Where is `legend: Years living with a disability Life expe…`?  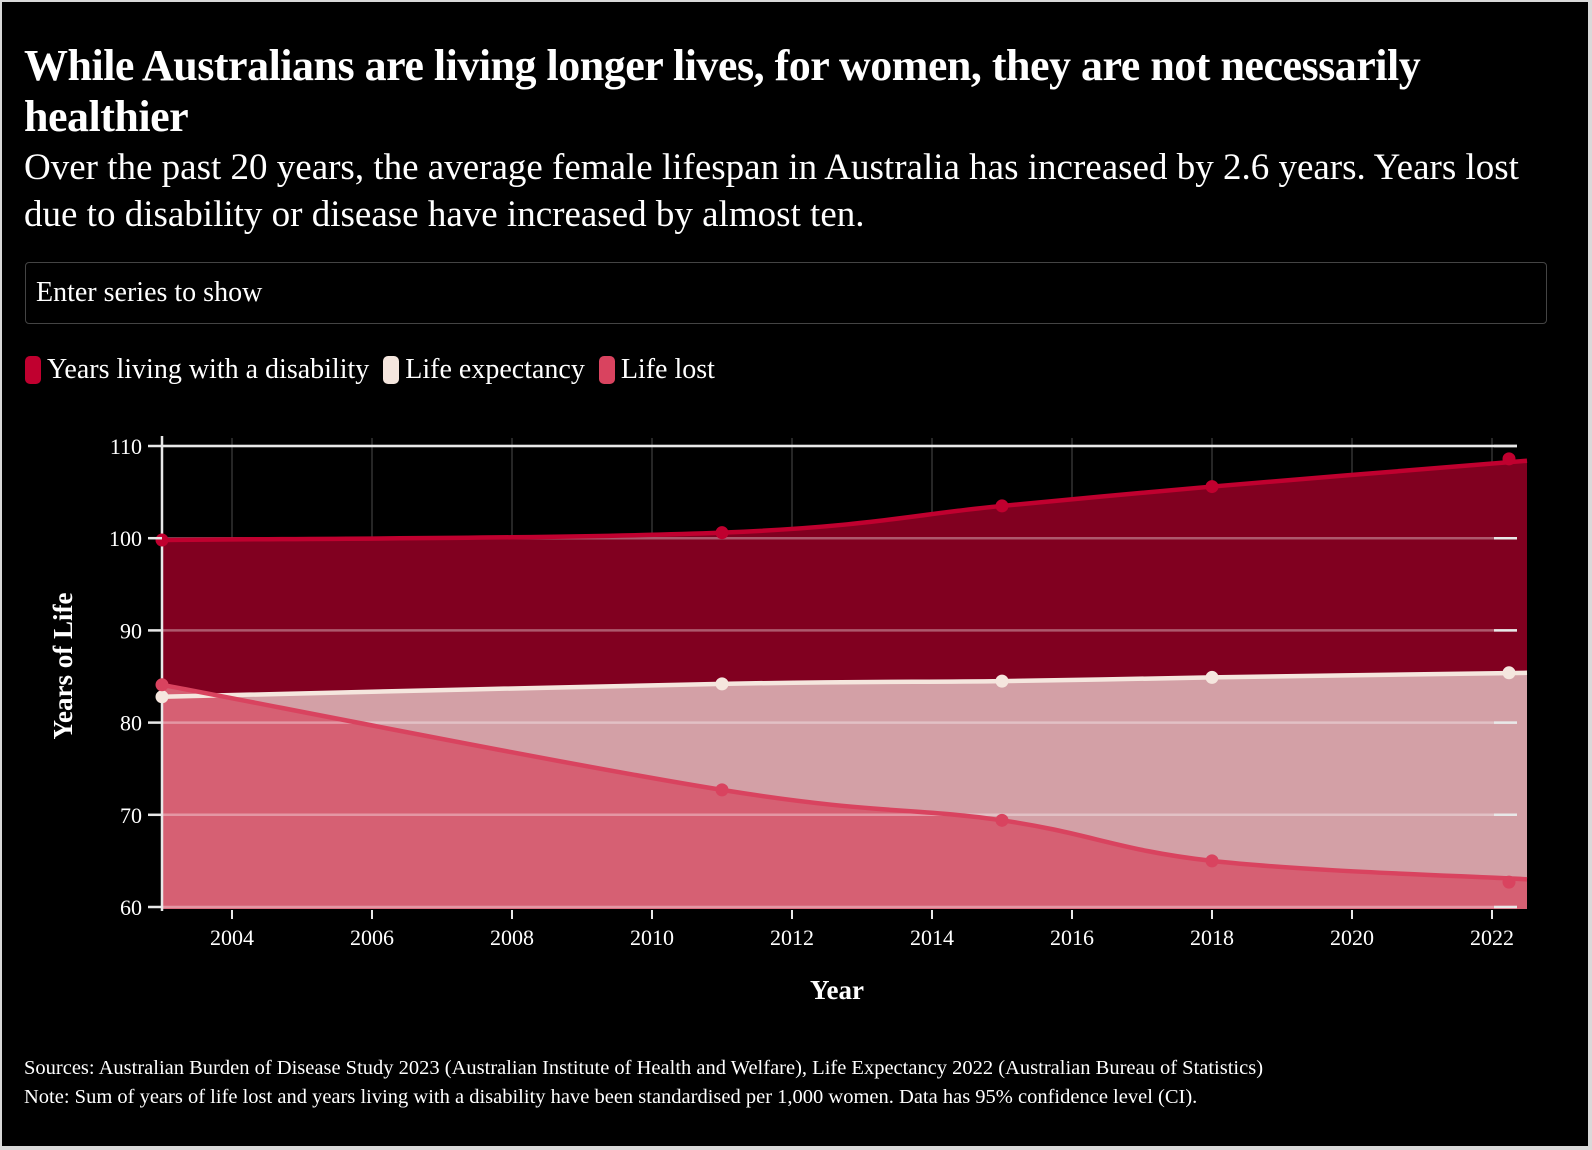 legend: Years living with a disability Life expe… is located at coordinates (370, 370).